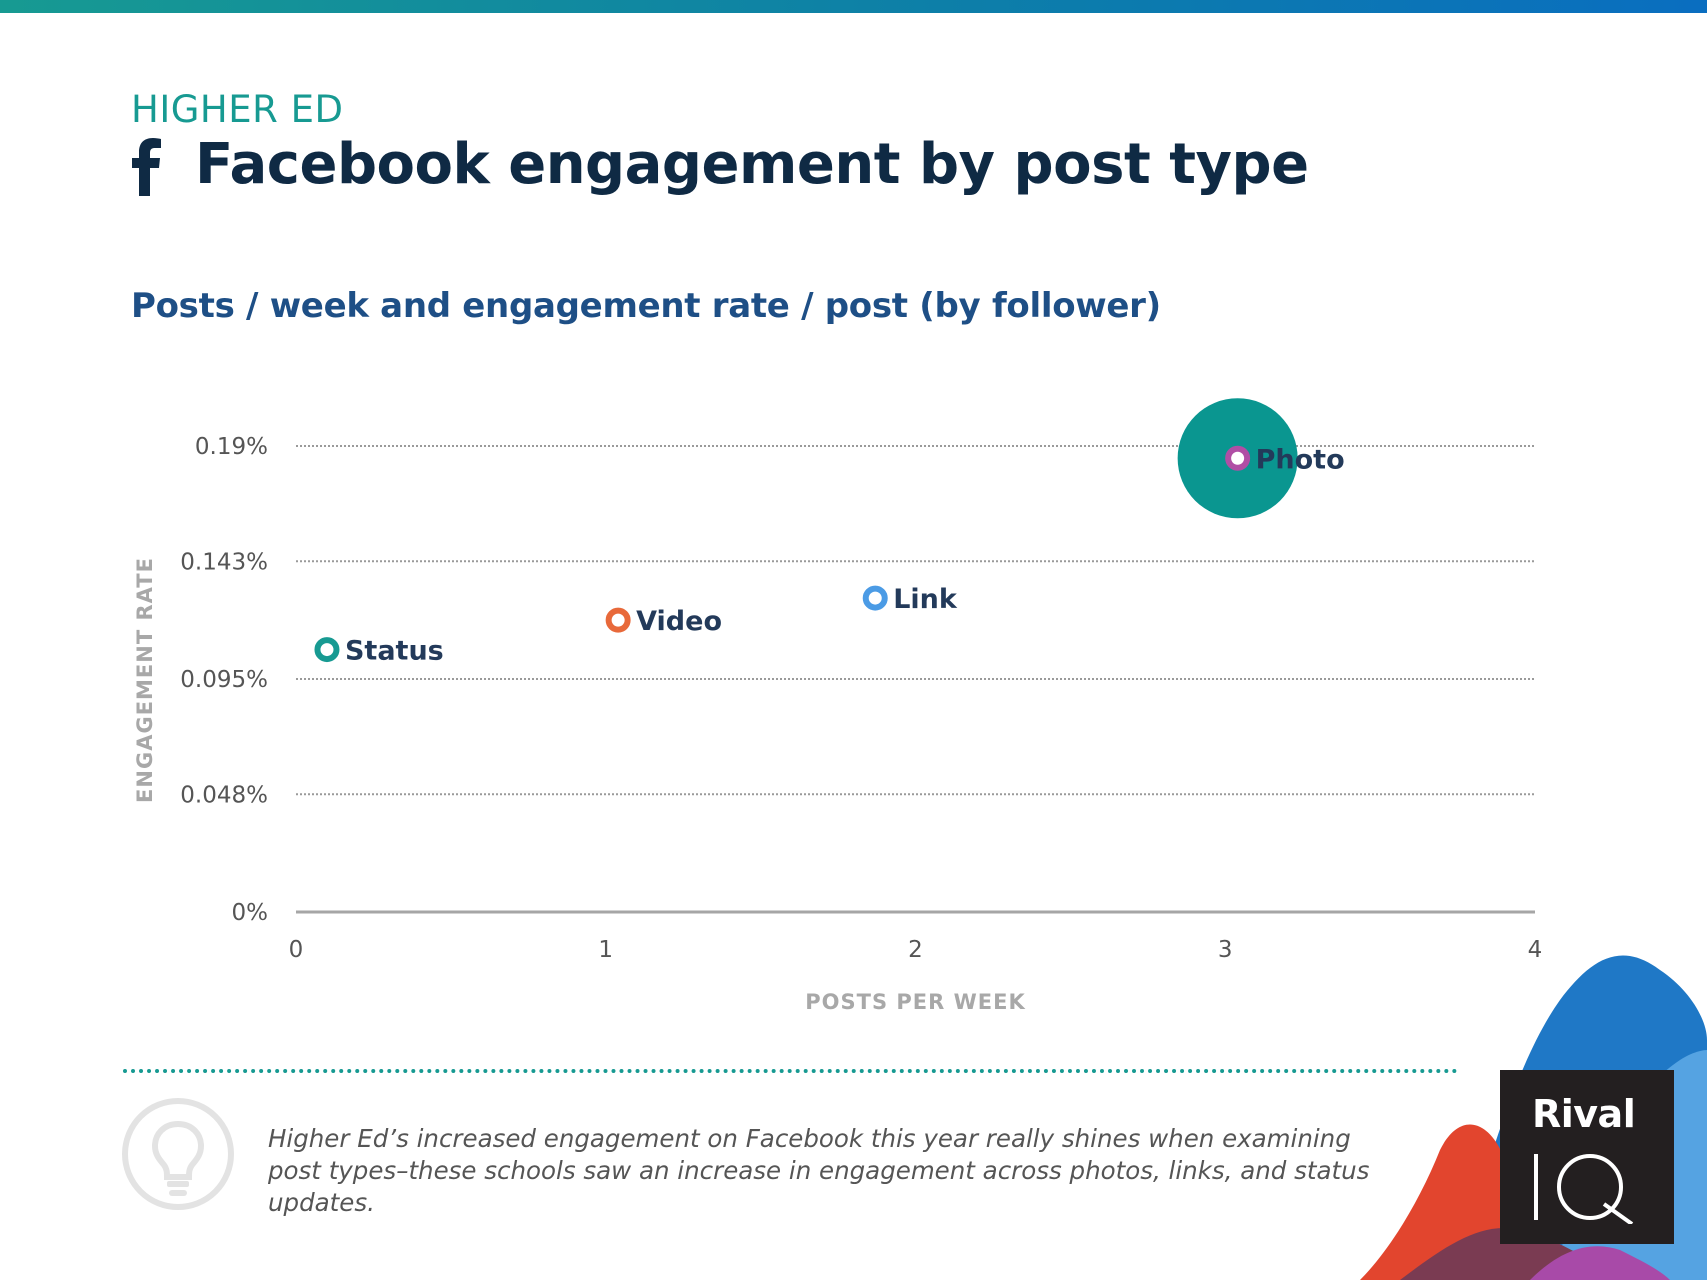  Describe the element at coordinates (1584, 1114) in the screenshot. I see `logo-wordmark: Rival` at that location.